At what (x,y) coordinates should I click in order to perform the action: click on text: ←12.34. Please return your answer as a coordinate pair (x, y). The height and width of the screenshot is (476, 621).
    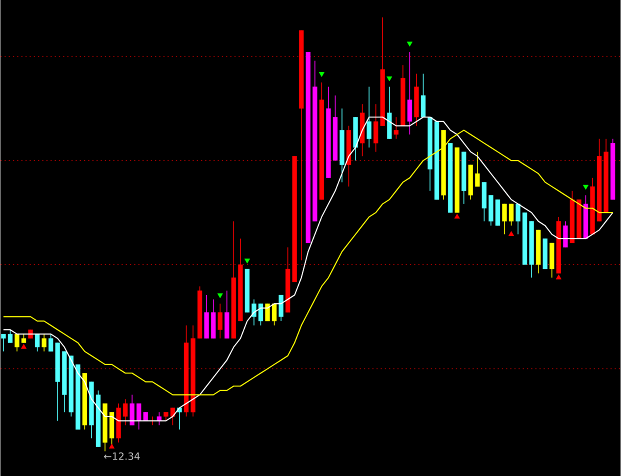
    Looking at the image, I should click on (122, 456).